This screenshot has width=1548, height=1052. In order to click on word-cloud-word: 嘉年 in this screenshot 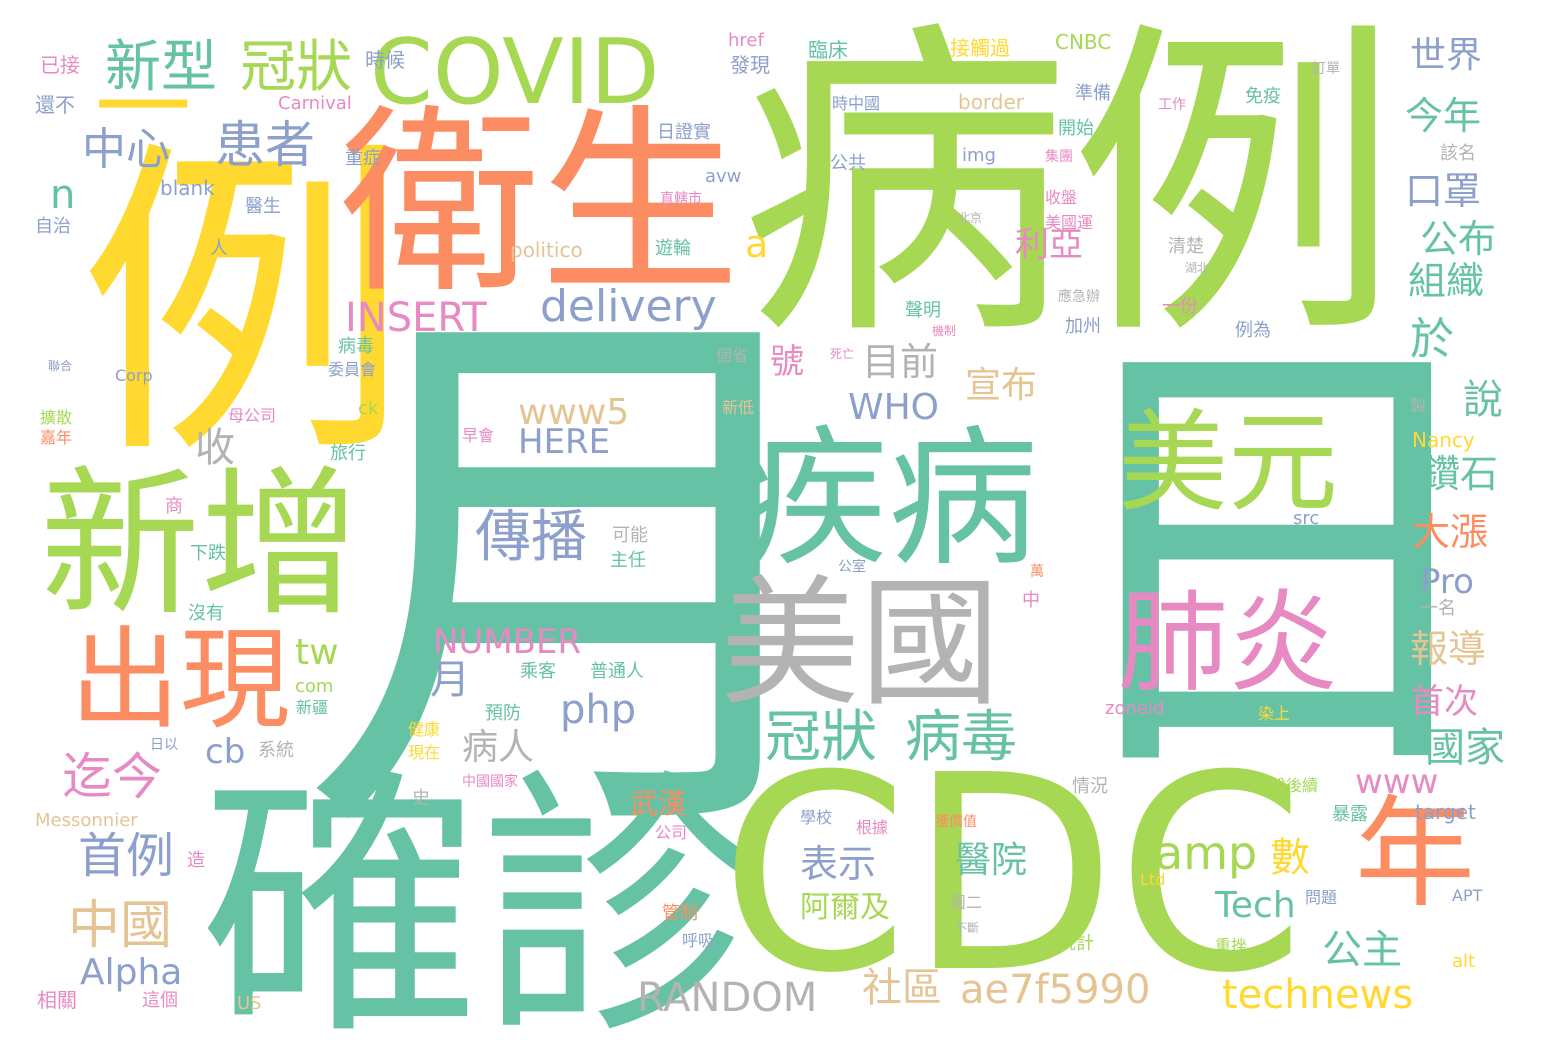, I will do `click(56, 437)`.